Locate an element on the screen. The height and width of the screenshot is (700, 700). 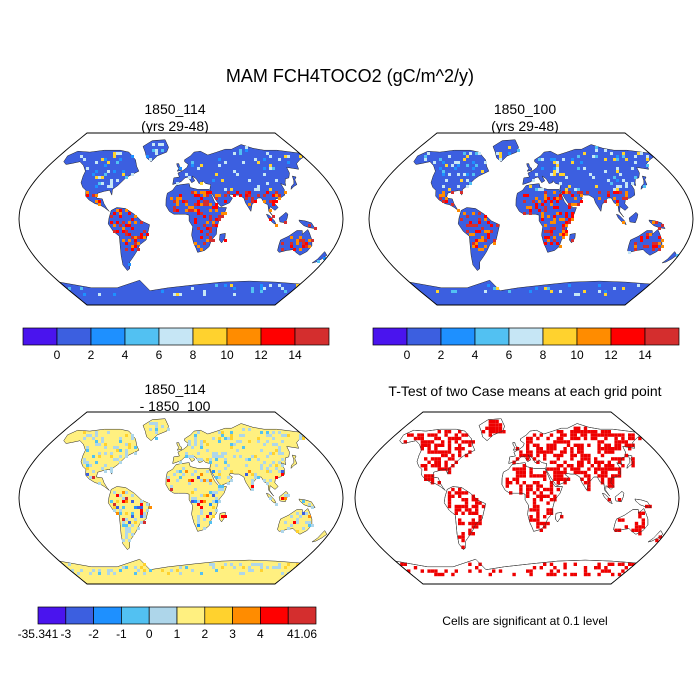
colorbar-tick-label: 10 is located at coordinates (577, 355).